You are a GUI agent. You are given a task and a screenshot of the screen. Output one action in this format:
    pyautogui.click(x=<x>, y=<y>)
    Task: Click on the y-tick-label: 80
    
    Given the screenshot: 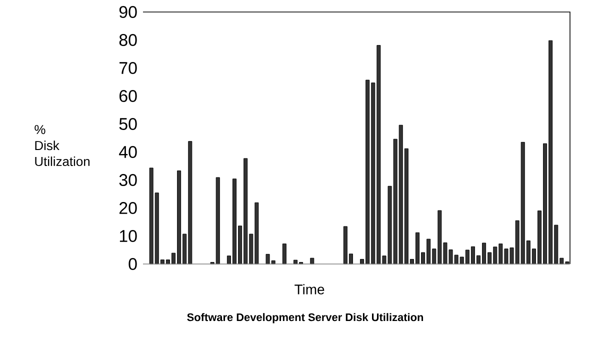 What is the action you would take?
    pyautogui.click(x=128, y=40)
    